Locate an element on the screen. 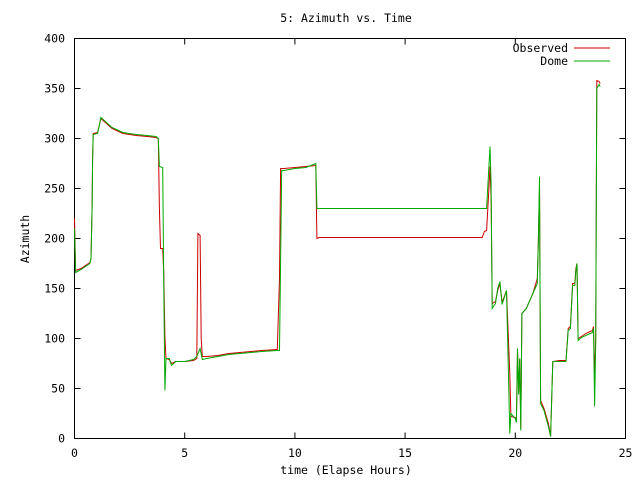  x-tick-label: 25 is located at coordinates (626, 453).